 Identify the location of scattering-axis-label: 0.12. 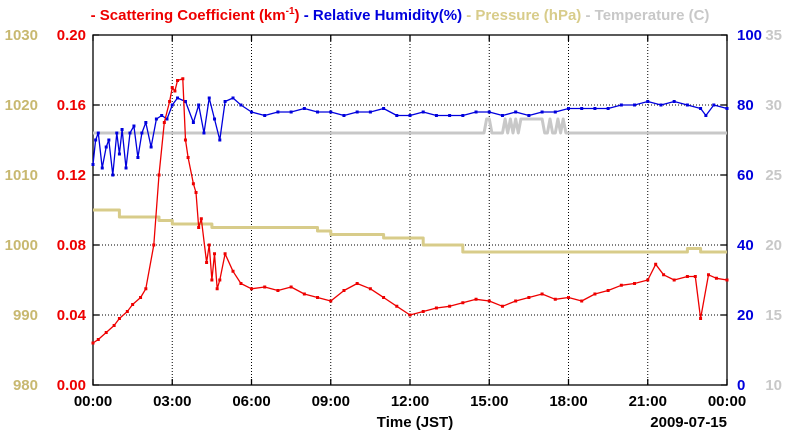
(71, 175).